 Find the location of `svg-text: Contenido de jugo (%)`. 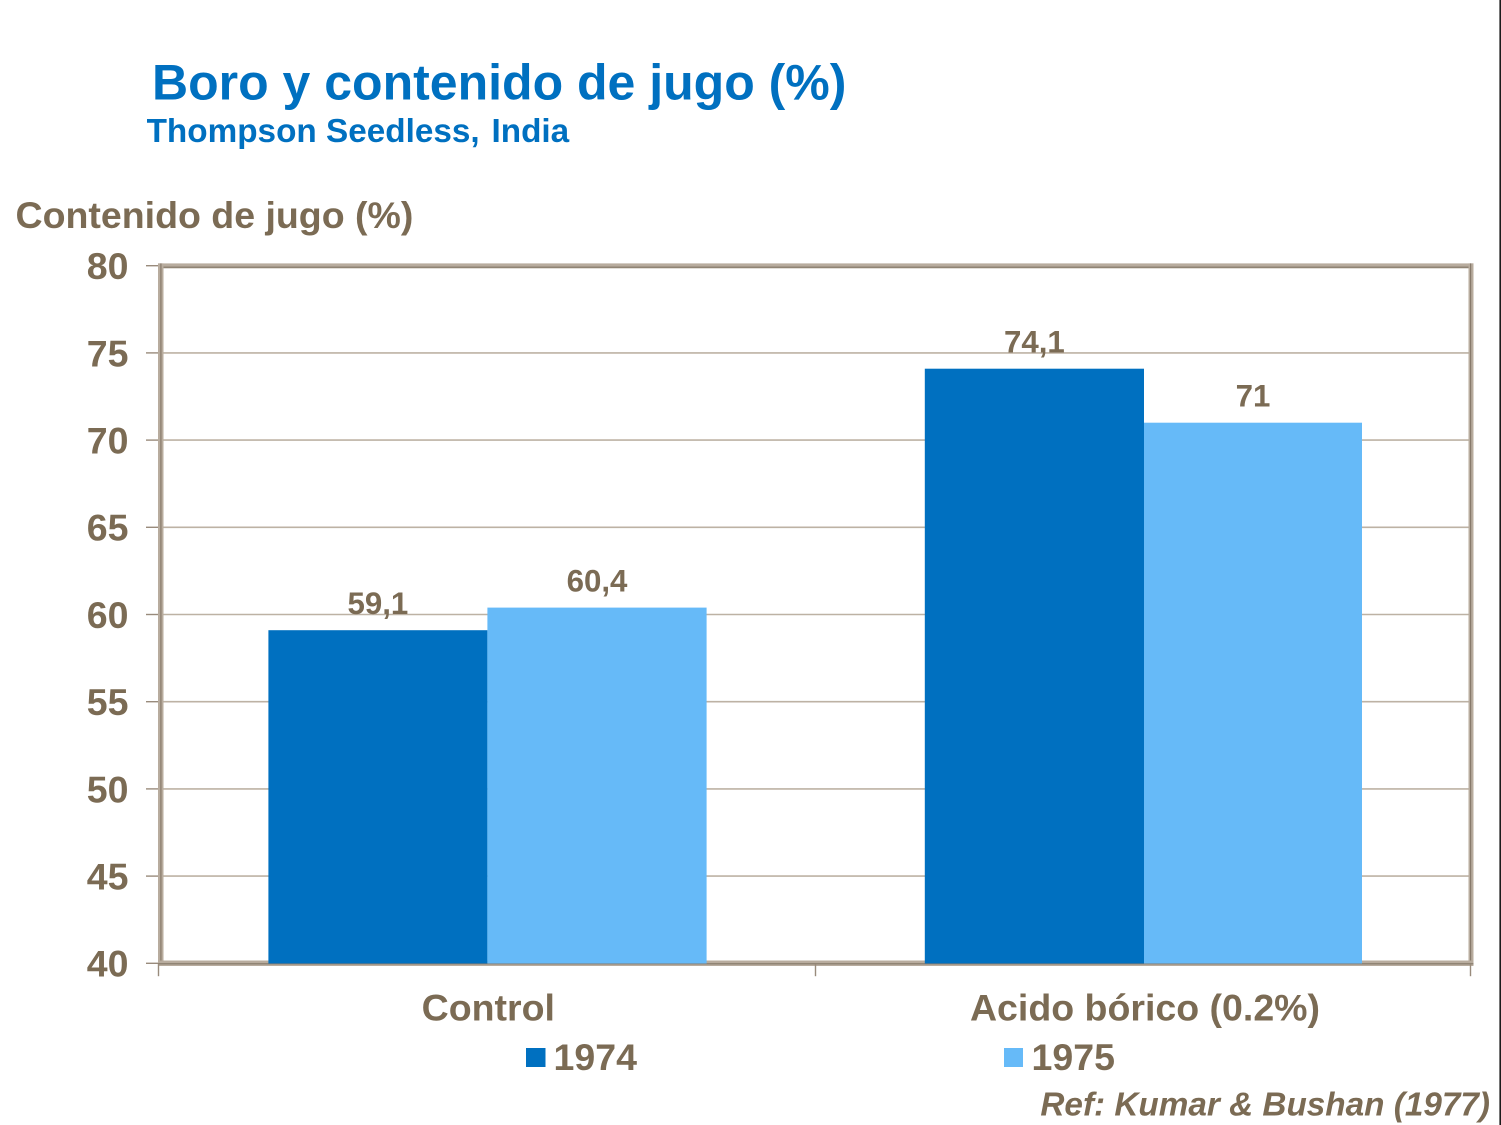

svg-text: Contenido de jugo (%) is located at coordinates (215, 215).